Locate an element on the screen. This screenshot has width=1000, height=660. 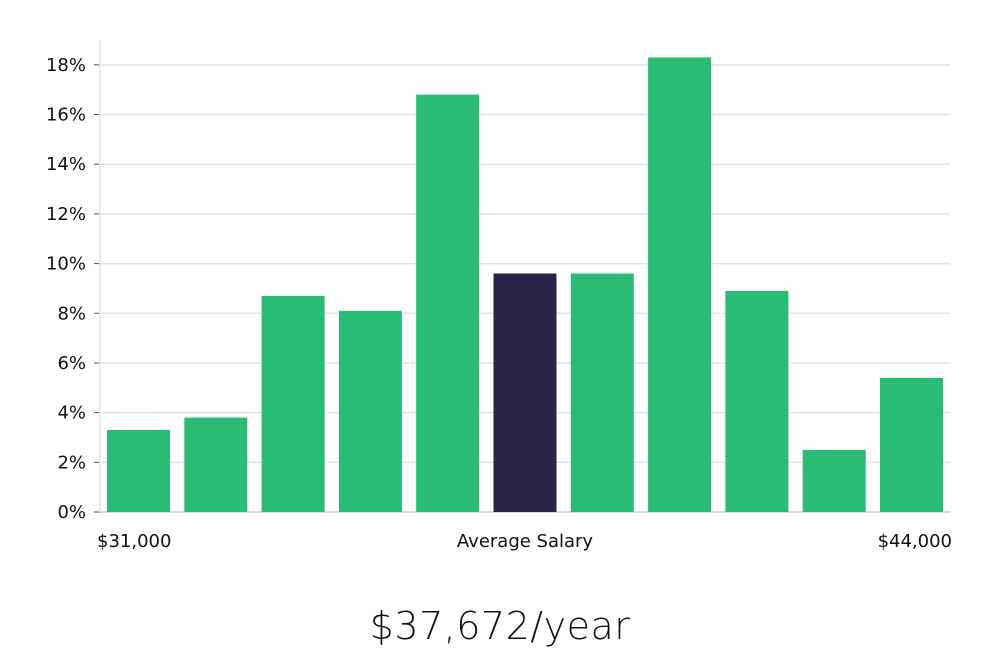
y-tick-label: 18% is located at coordinates (66, 65).